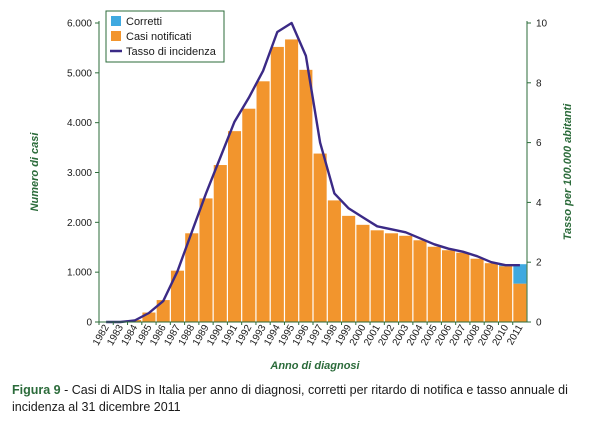 The image size is (598, 426). What do you see at coordinates (79, 223) in the screenshot?
I see `y-tick-label: 2.000` at bounding box center [79, 223].